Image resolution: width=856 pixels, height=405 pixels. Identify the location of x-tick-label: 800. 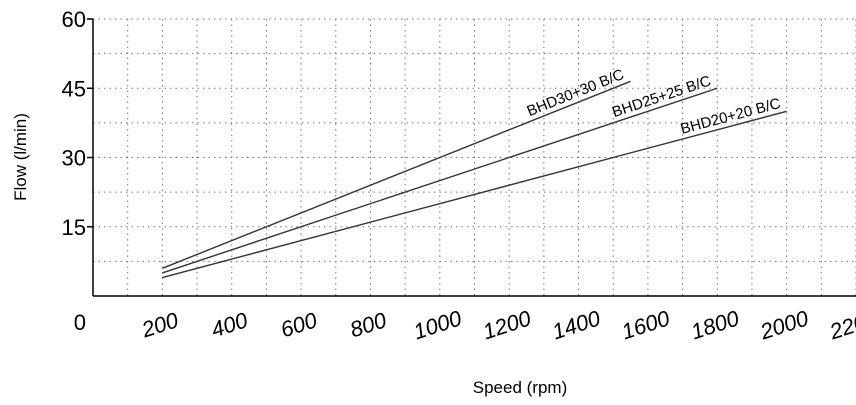
(368, 324).